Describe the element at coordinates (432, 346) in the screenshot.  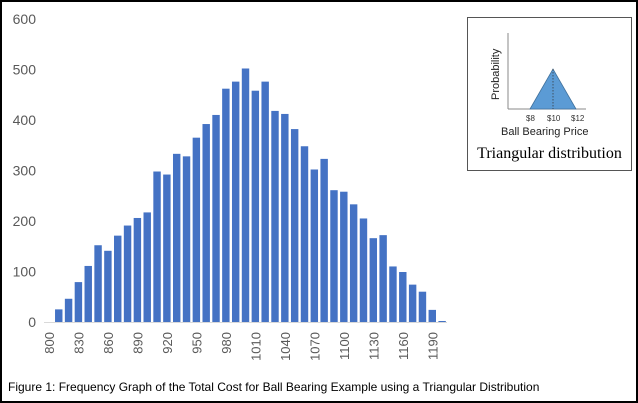
I see `x-tick-label: 1190` at that location.